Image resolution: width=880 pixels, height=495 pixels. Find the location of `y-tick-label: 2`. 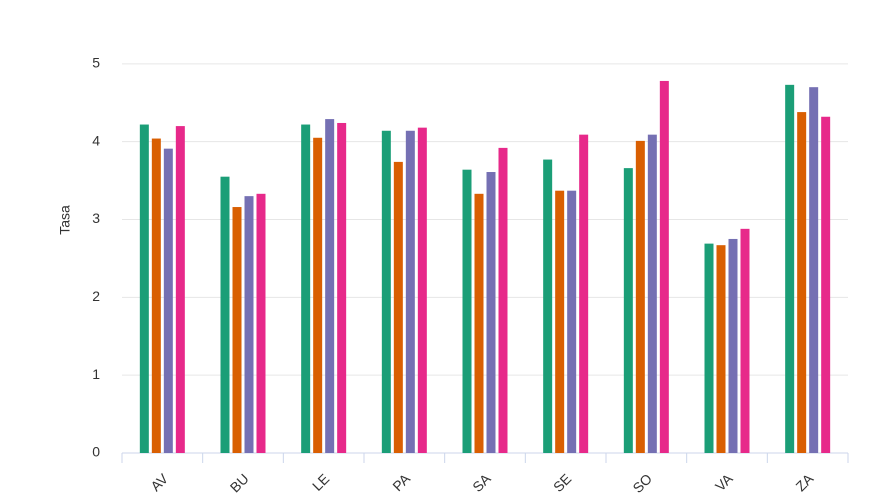

y-tick-label: 2 is located at coordinates (96, 296).